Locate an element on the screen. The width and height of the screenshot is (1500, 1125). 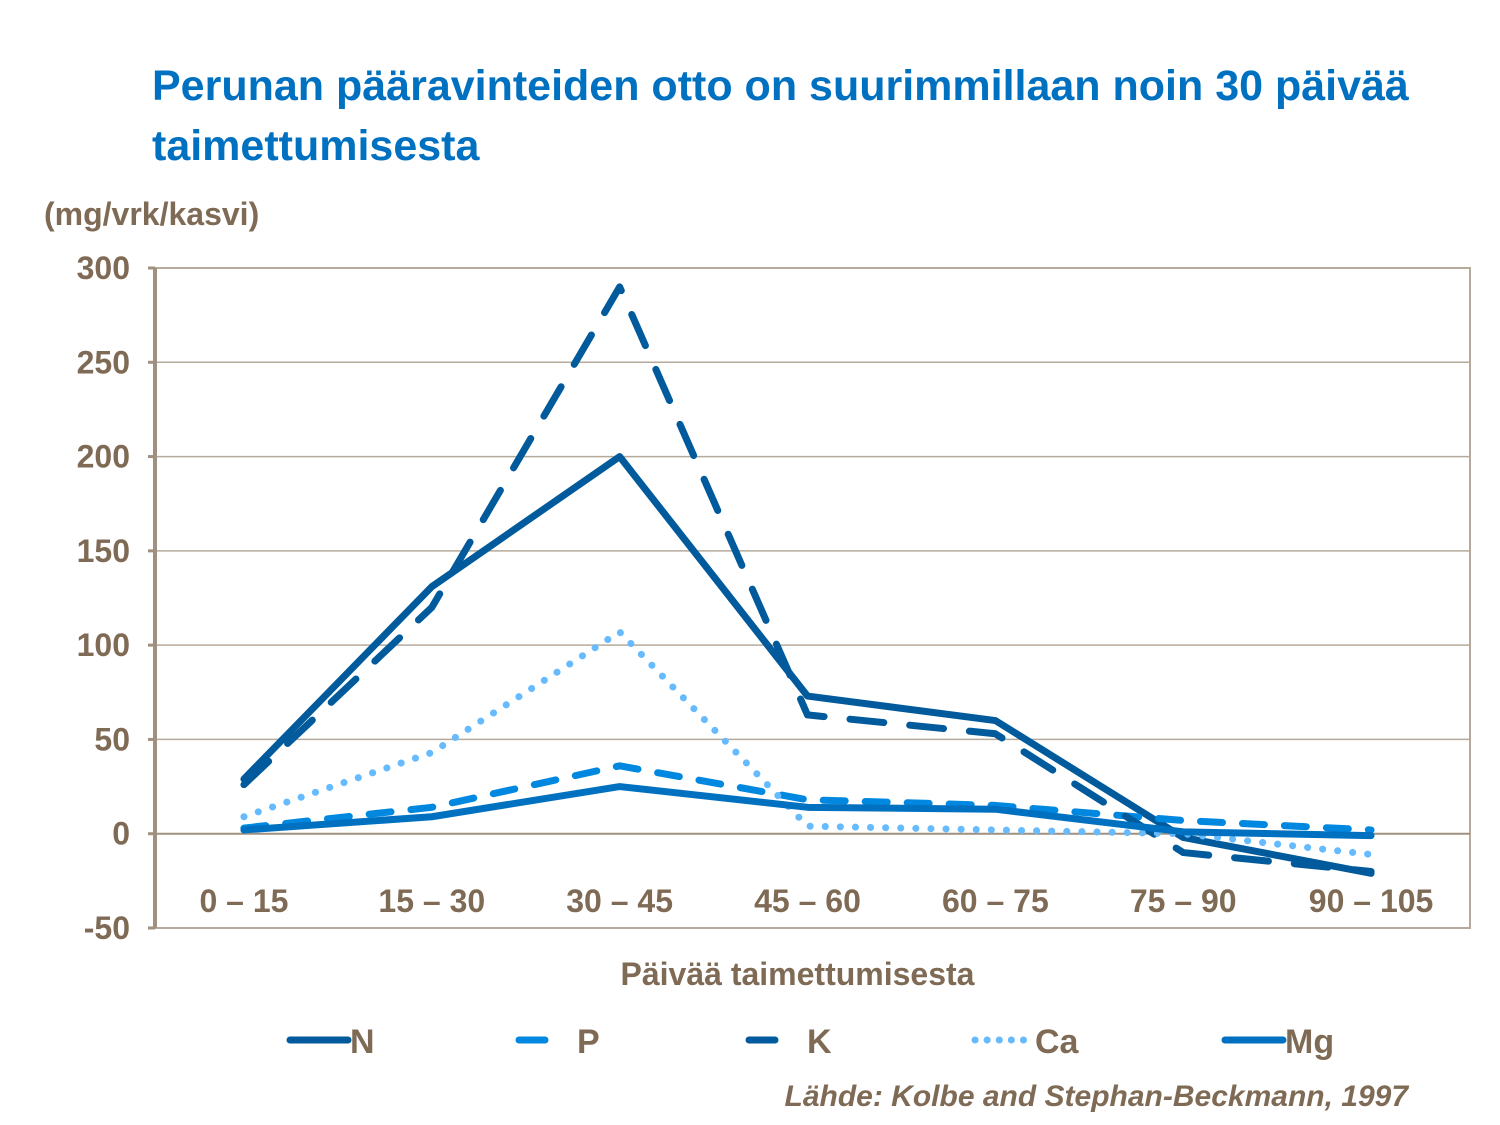
y-tick-label: -50 is located at coordinates (107, 928).